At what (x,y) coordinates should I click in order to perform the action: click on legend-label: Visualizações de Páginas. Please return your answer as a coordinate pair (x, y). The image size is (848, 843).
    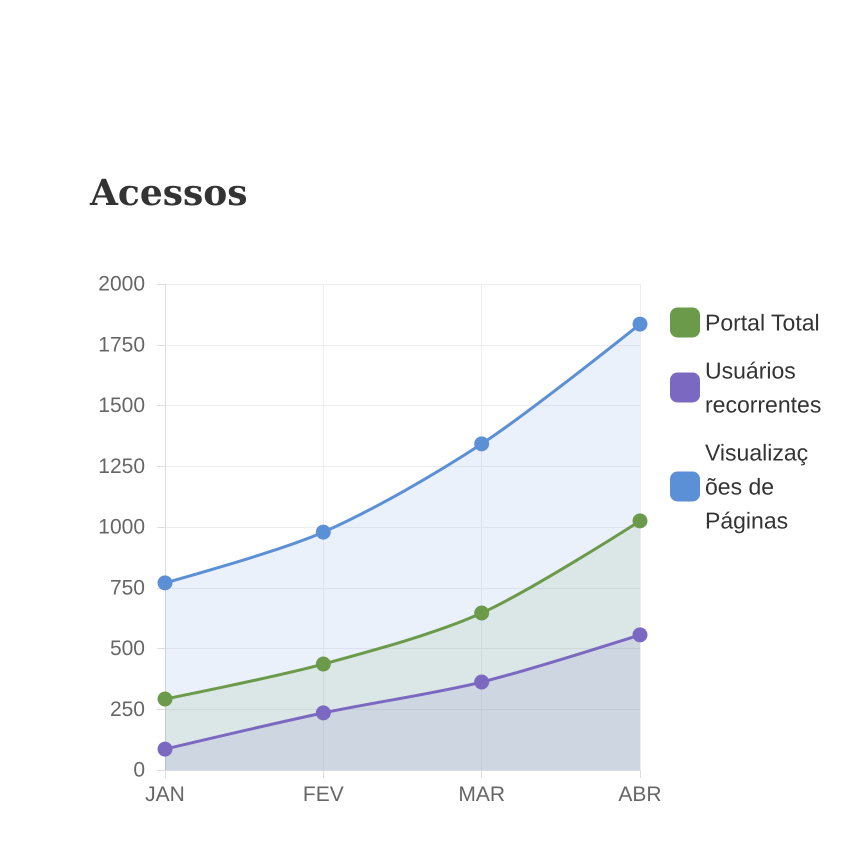
    Looking at the image, I should click on (756, 487).